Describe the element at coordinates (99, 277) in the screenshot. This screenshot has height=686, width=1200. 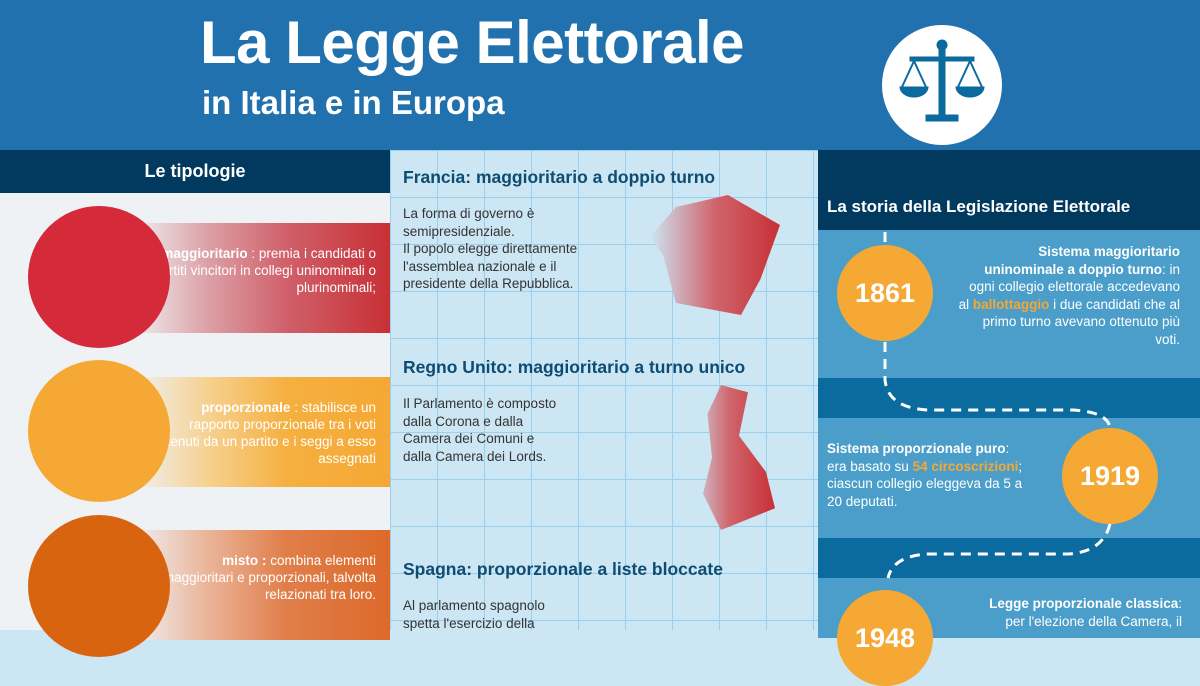
I see `podium-speaker-icon` at that location.